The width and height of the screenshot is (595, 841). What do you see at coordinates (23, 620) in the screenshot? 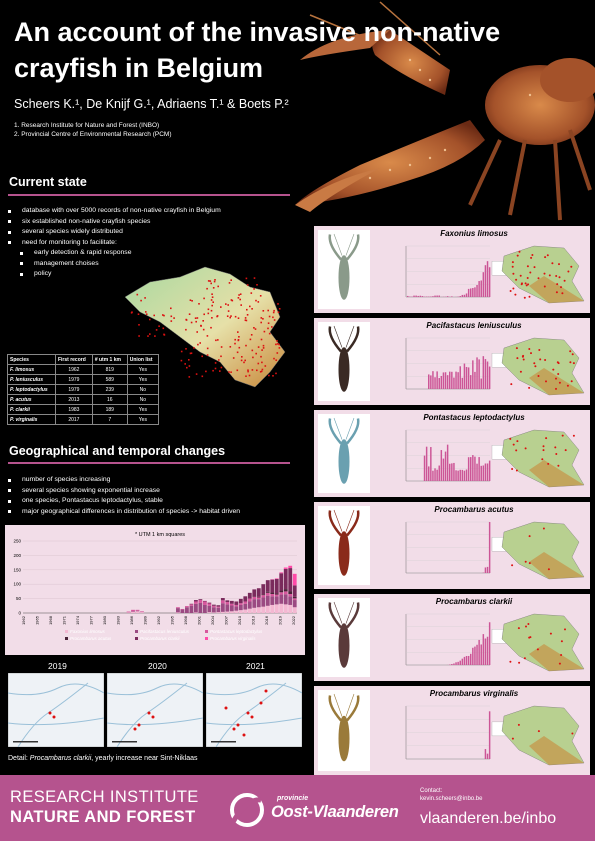
I see `x-tick-label: 1962` at bounding box center [23, 620].